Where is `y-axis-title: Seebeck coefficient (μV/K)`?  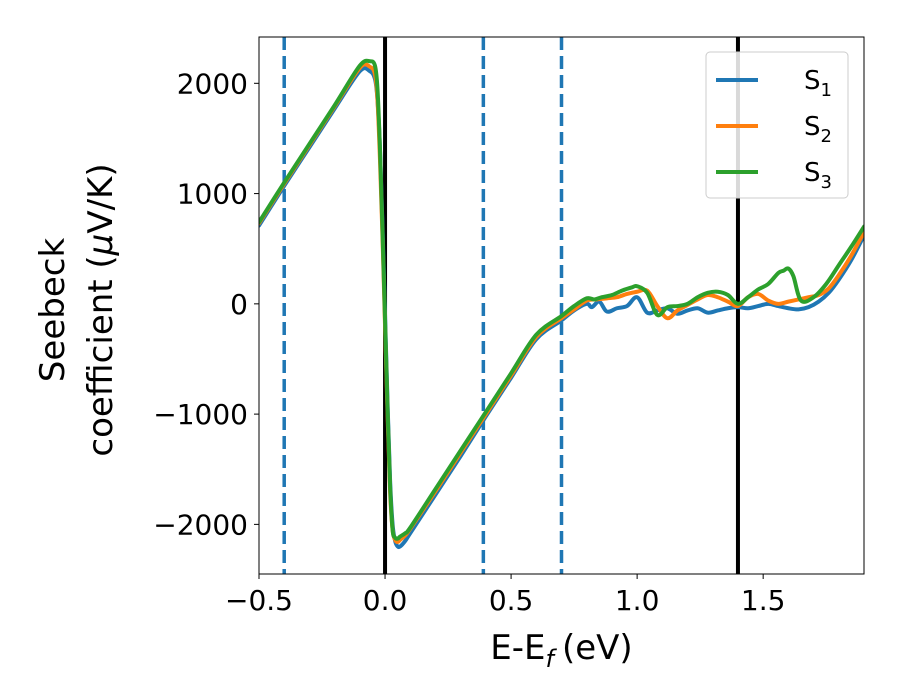 y-axis-title: Seebeck coefficient (μV/K) is located at coordinates (77, 309).